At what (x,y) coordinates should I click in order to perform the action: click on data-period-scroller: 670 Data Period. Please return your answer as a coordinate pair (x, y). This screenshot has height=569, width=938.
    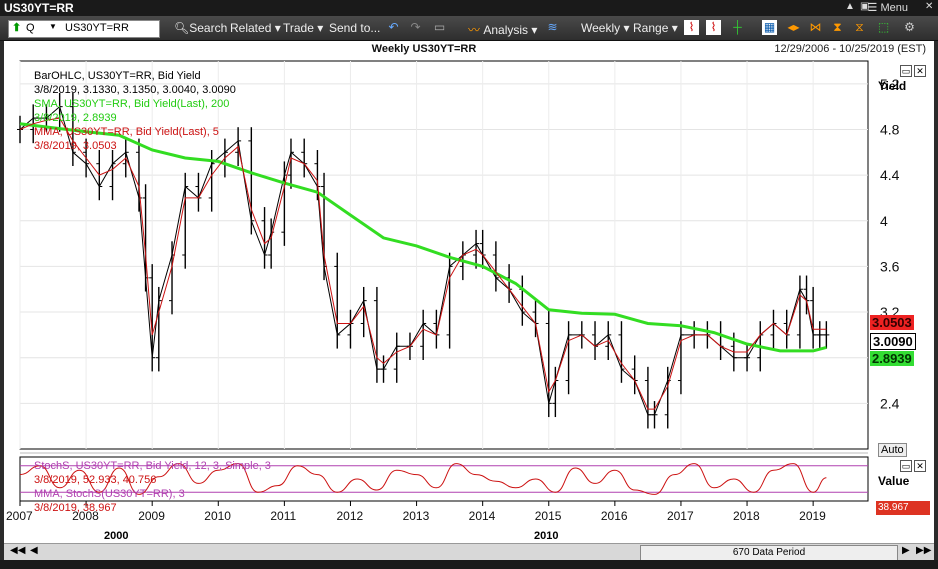
    Looking at the image, I should click on (769, 553).